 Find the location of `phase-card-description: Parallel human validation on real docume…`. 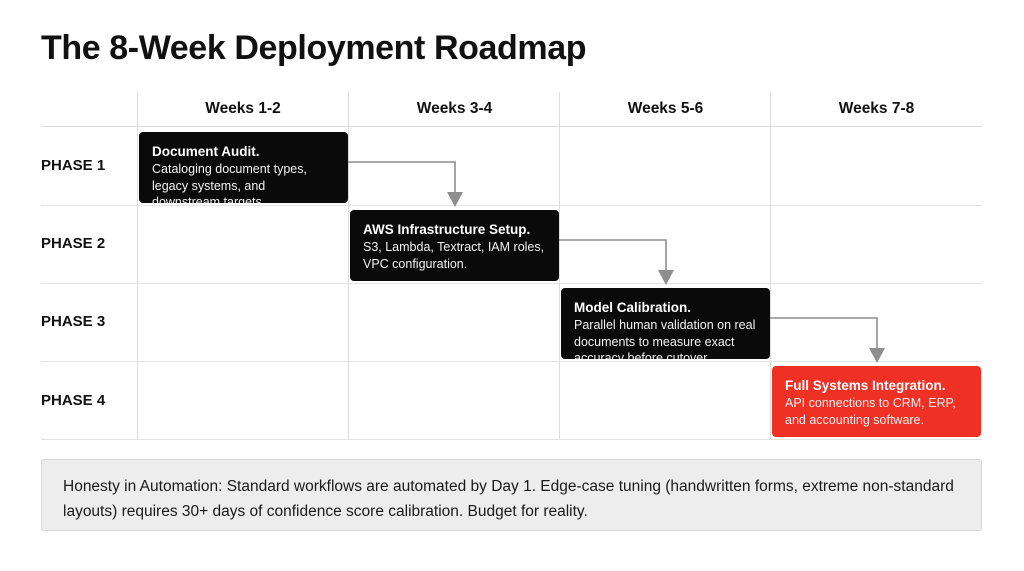

phase-card-description: Parallel human validation on real docume… is located at coordinates (665, 338).